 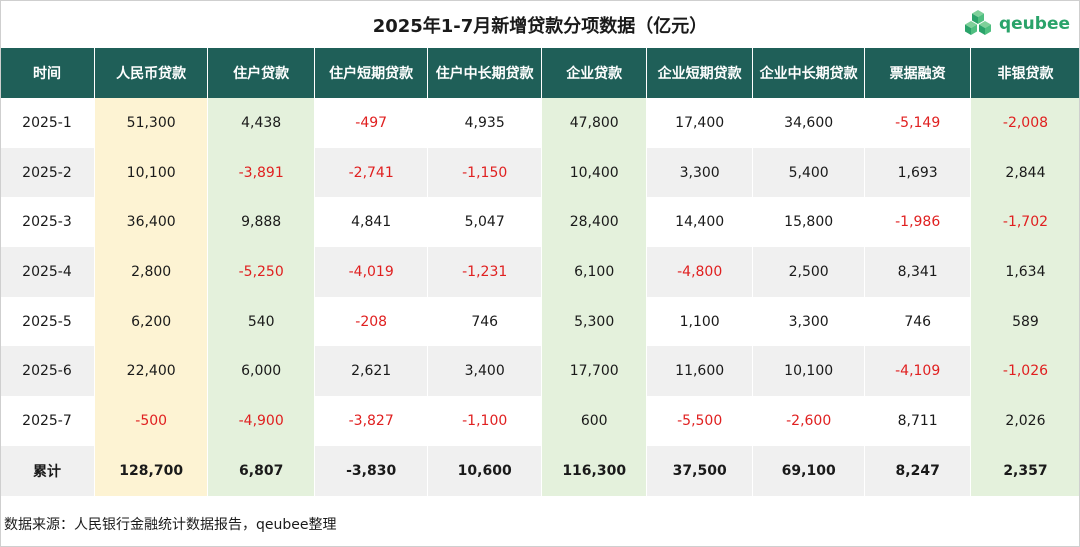 What do you see at coordinates (809, 272) in the screenshot?
I see `value-cell: 2,500` at bounding box center [809, 272].